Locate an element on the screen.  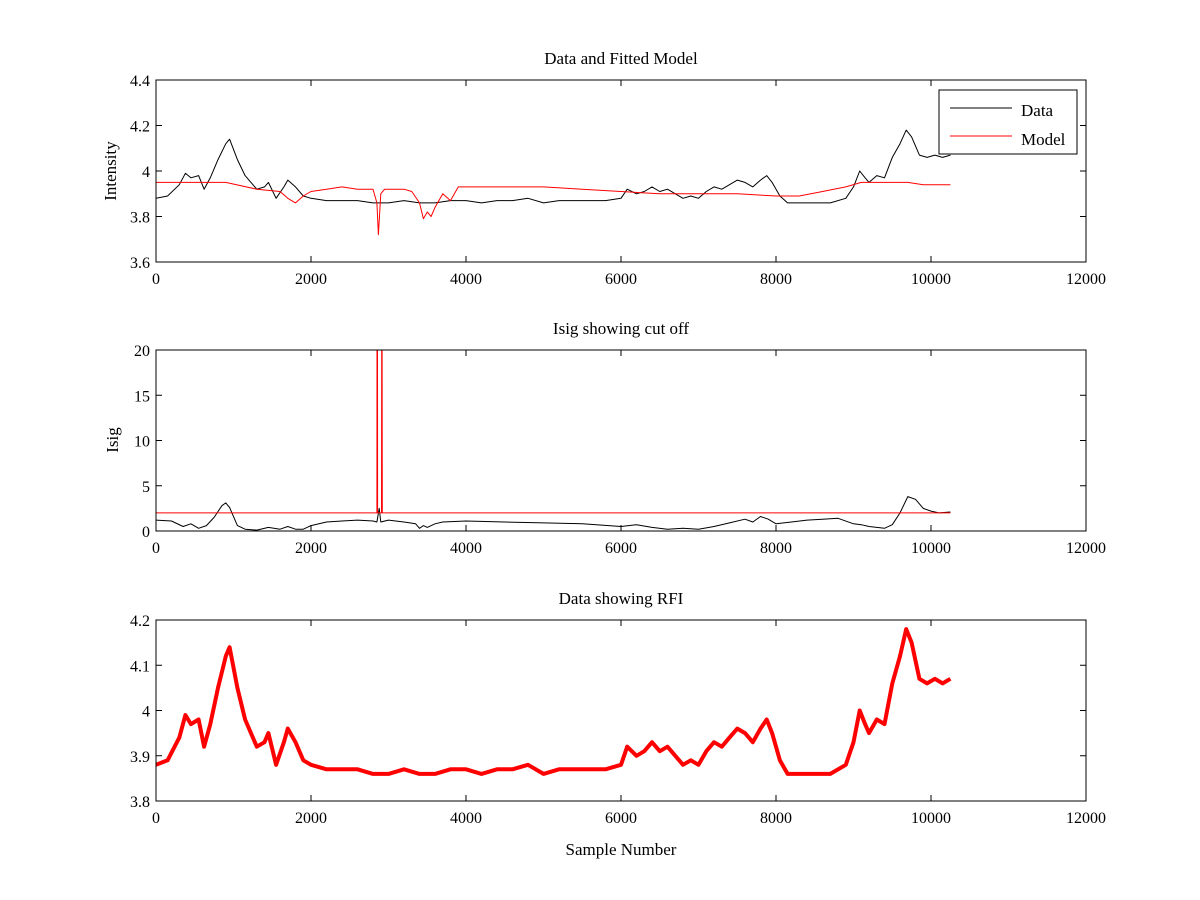
intensity-y-tick-label: 3.8 is located at coordinates (140, 218).